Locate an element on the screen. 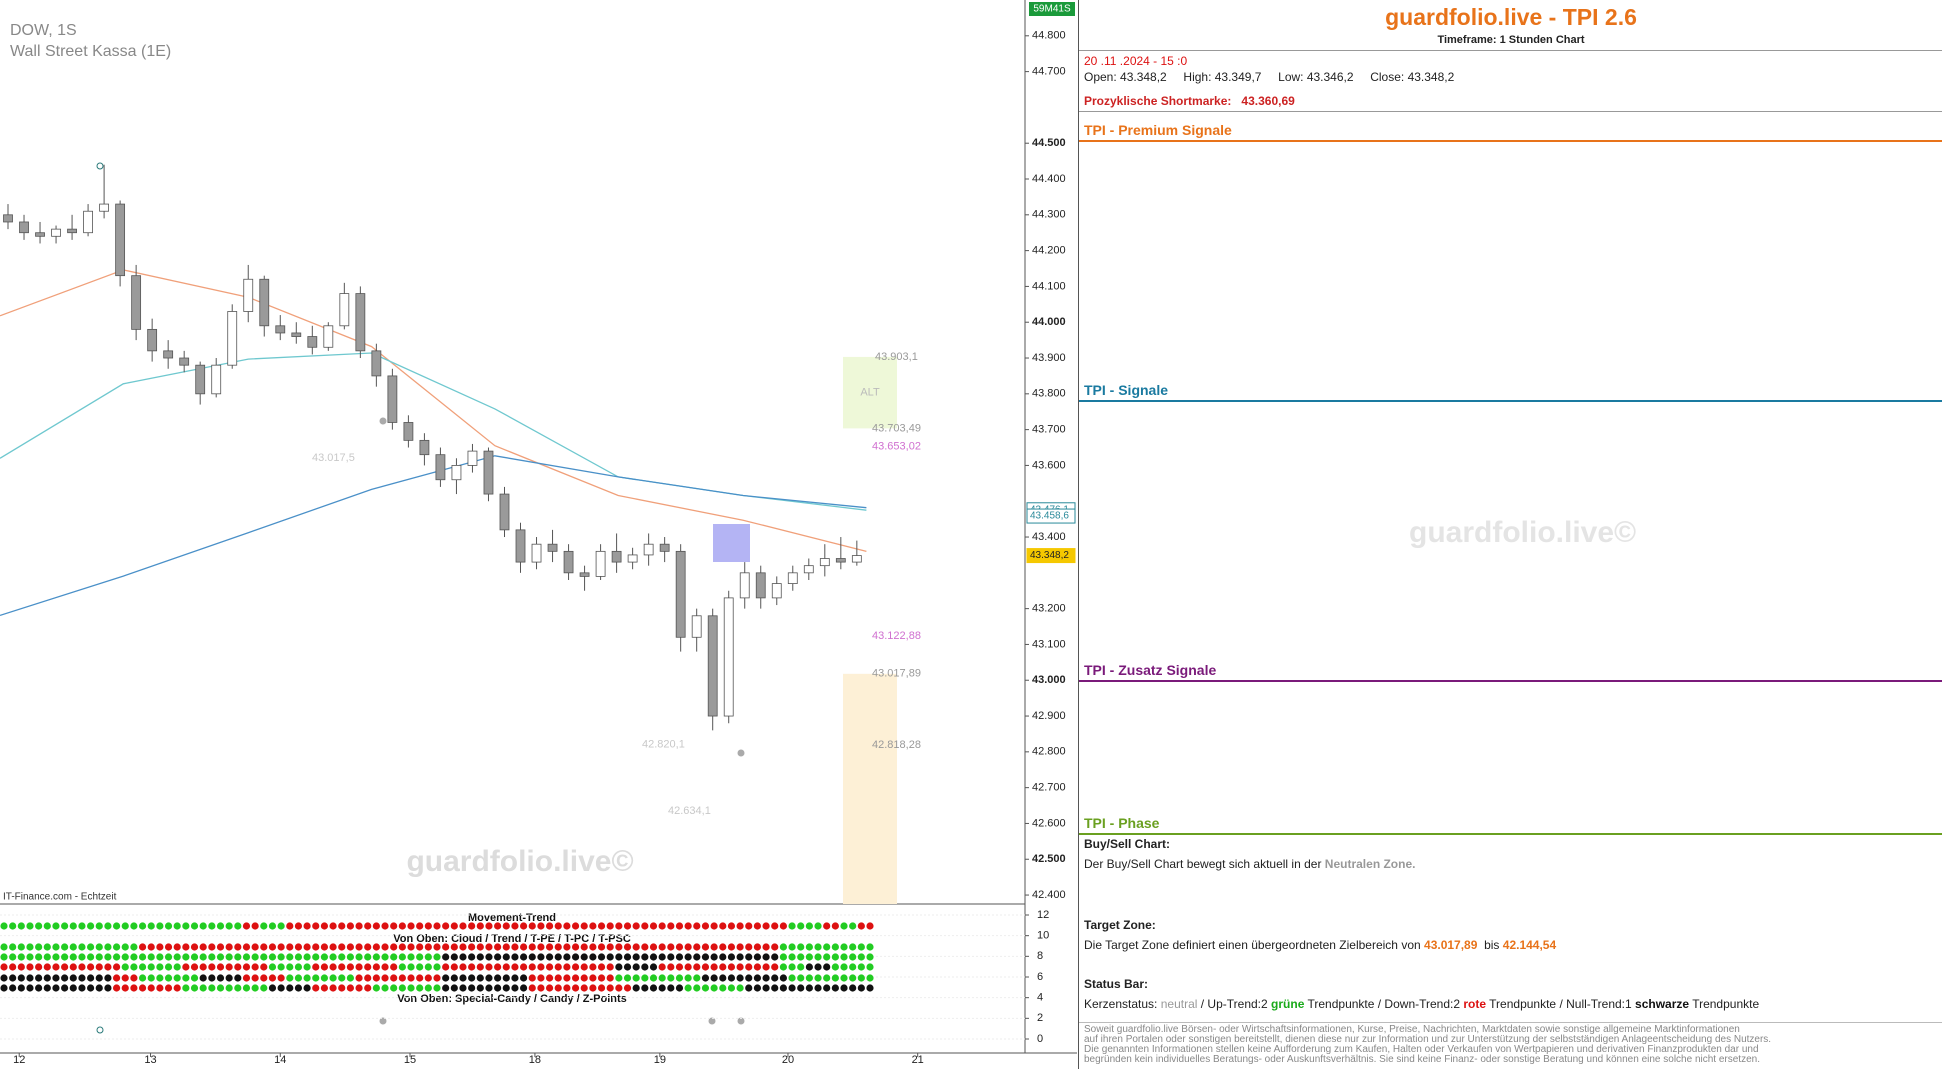  x-tick-label: 21 is located at coordinates (918, 1060).